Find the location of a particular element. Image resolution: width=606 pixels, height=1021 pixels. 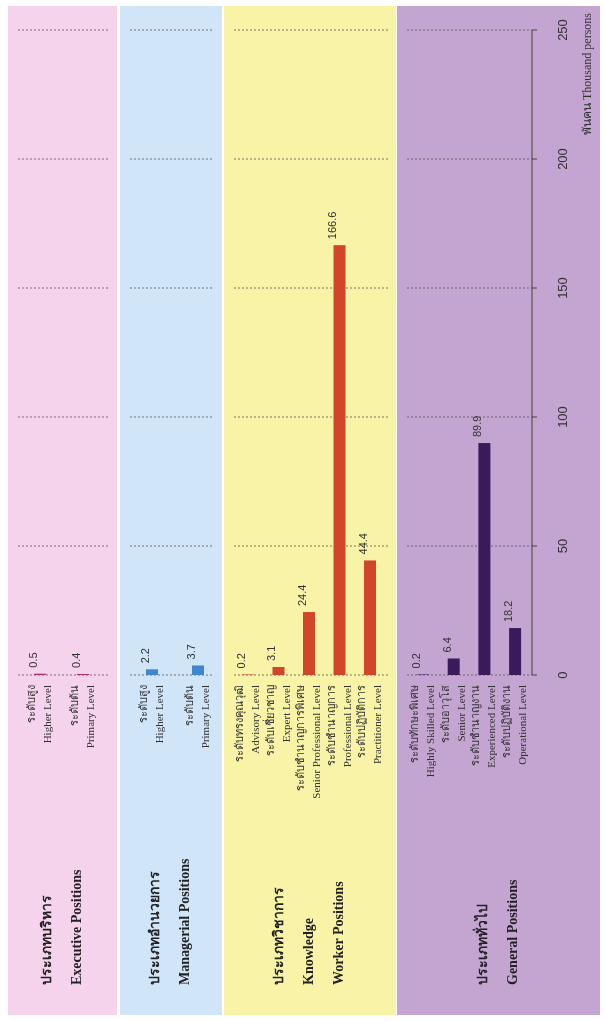

data-label: 166.6 is located at coordinates (332, 225).